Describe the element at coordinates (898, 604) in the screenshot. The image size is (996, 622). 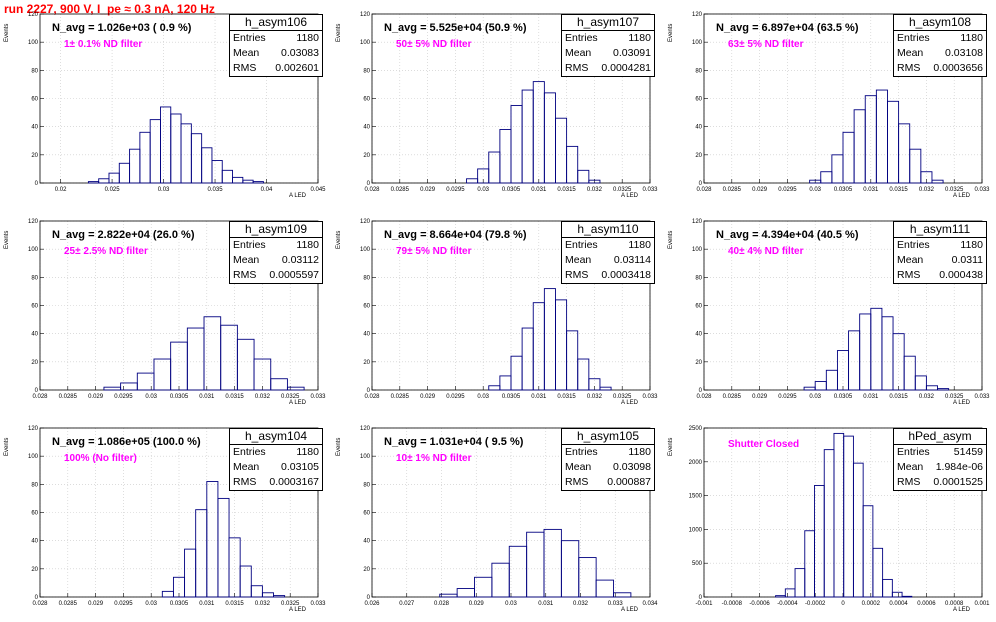
I see `x-tick-label: 0.0004` at that location.